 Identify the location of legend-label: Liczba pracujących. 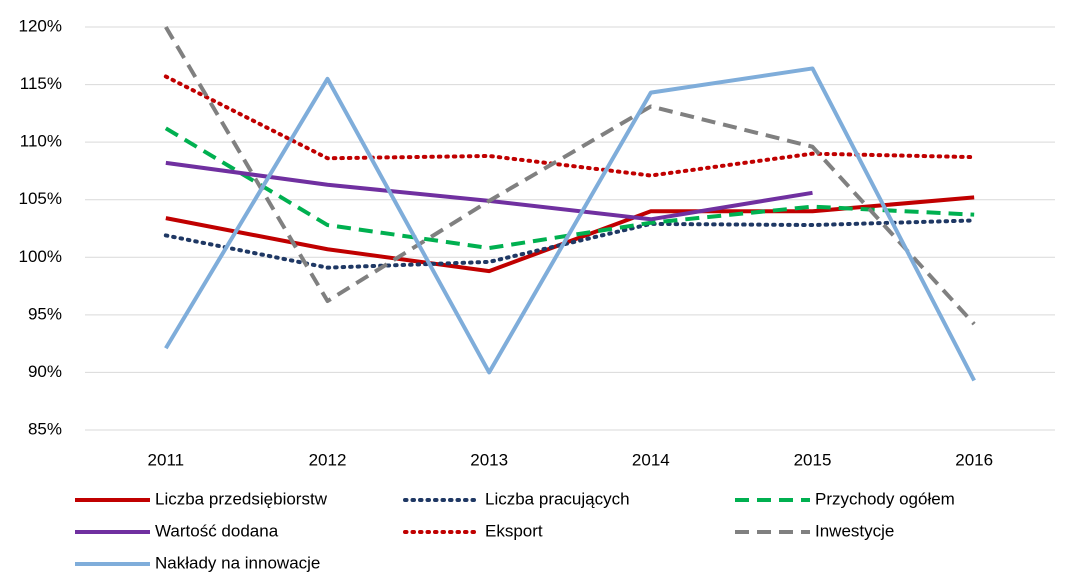
(557, 498).